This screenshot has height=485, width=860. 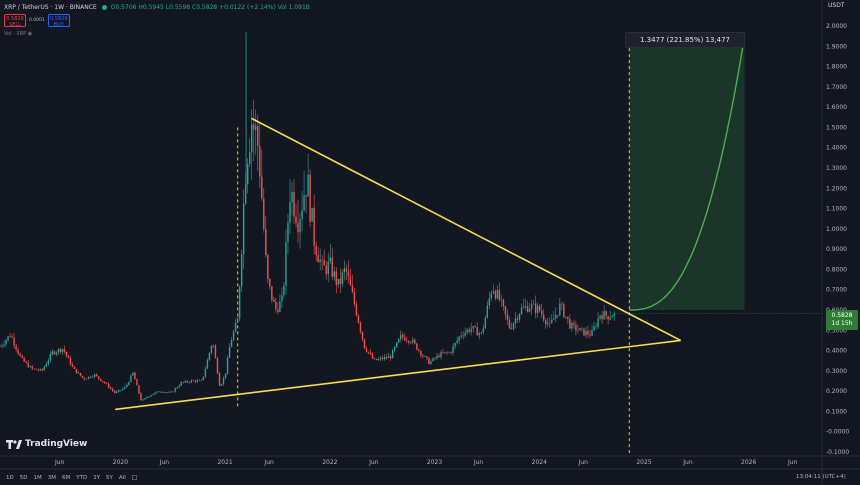 I want to click on buy-button: 0.5829 BUY, so click(x=58, y=21).